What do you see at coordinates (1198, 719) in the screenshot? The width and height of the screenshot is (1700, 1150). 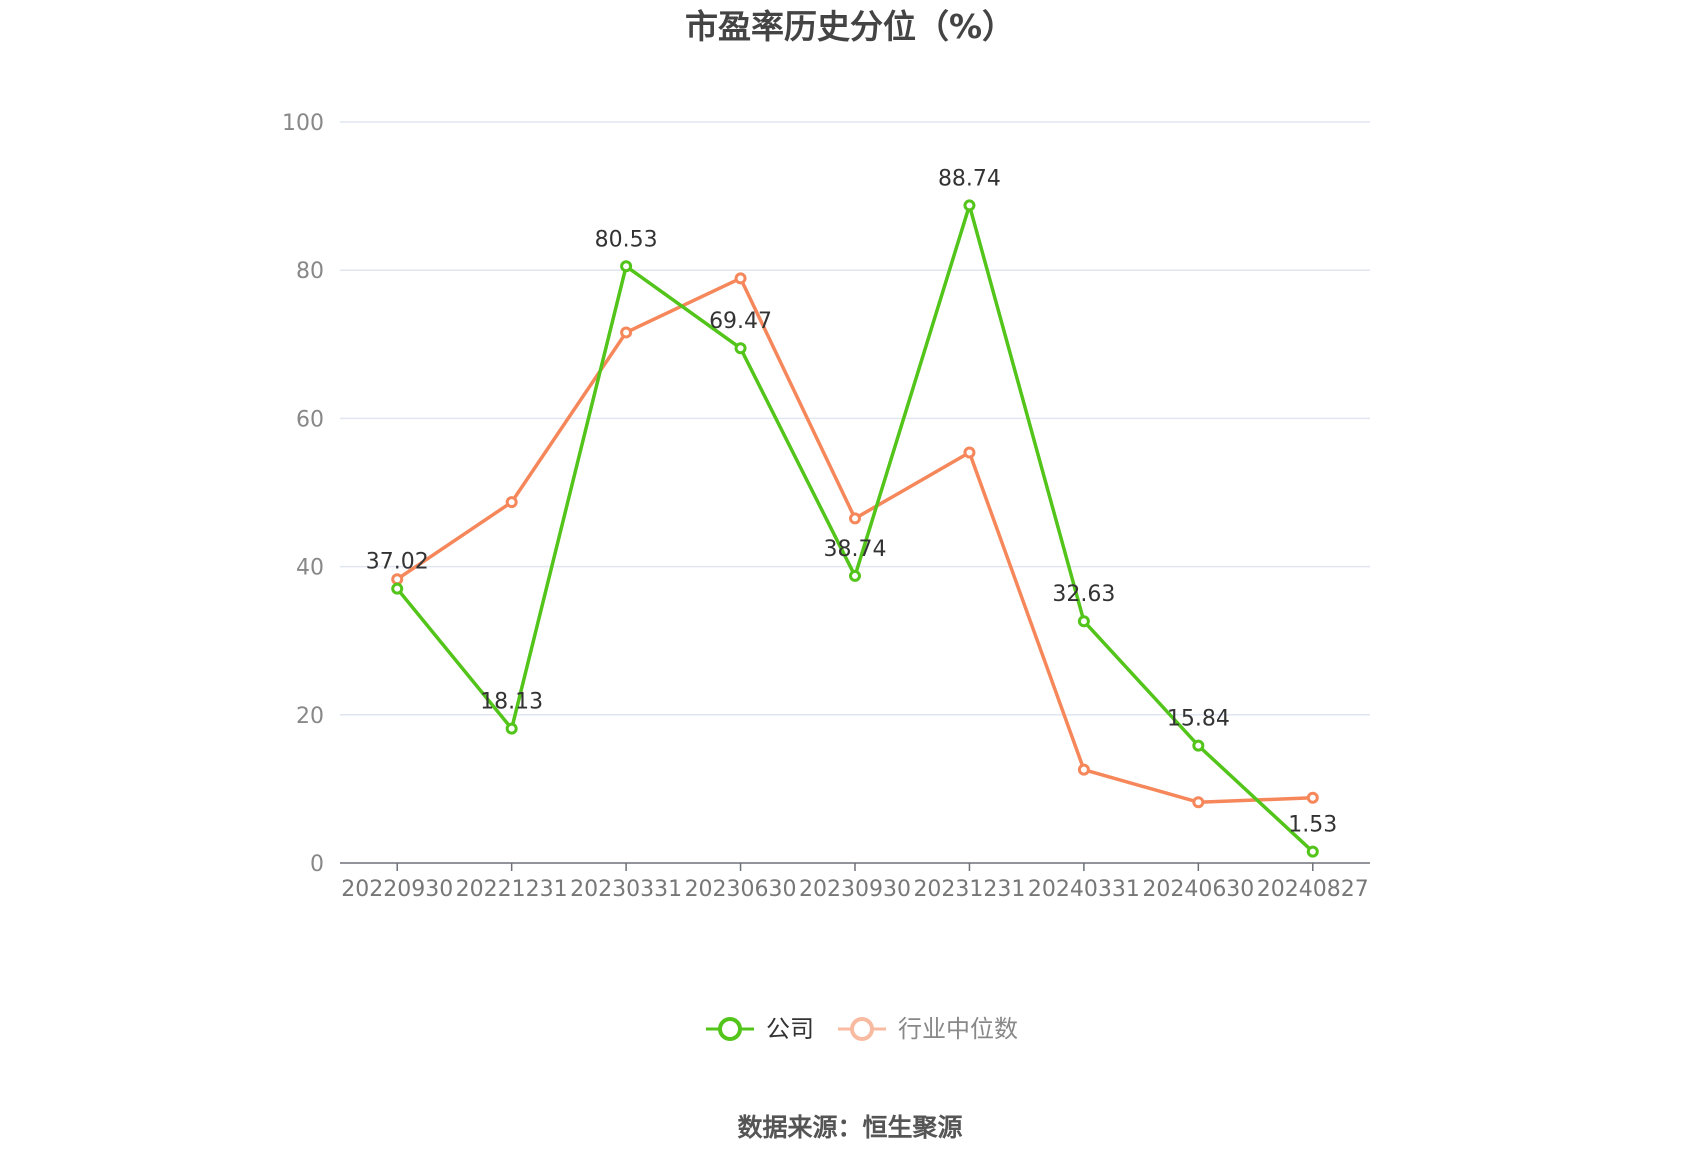 I see `data-label: 15.84` at bounding box center [1198, 719].